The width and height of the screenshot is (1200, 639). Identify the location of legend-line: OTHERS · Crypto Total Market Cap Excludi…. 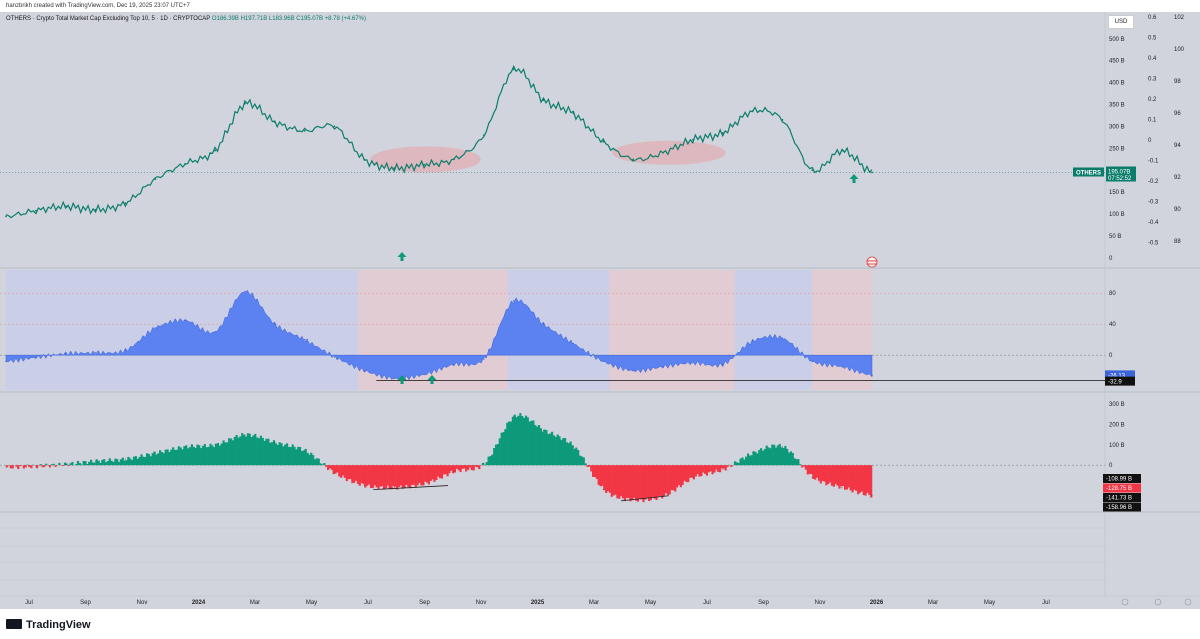
(186, 19).